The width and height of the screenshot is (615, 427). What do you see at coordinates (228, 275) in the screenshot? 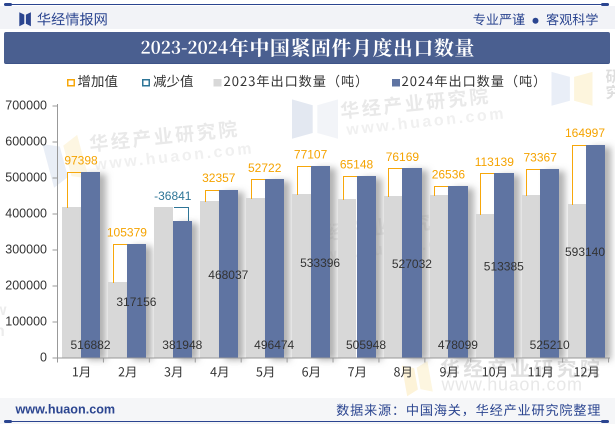
I see `svg-text: 468037` at bounding box center [228, 275].